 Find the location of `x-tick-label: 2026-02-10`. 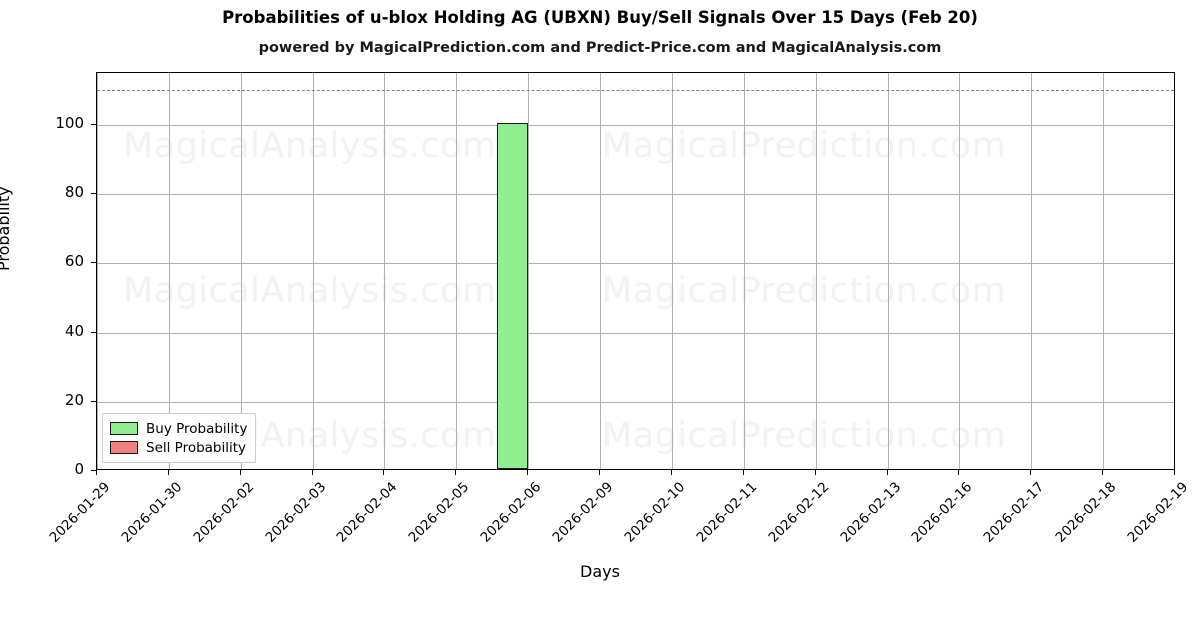

x-tick-label: 2026-02-10 is located at coordinates (655, 512).